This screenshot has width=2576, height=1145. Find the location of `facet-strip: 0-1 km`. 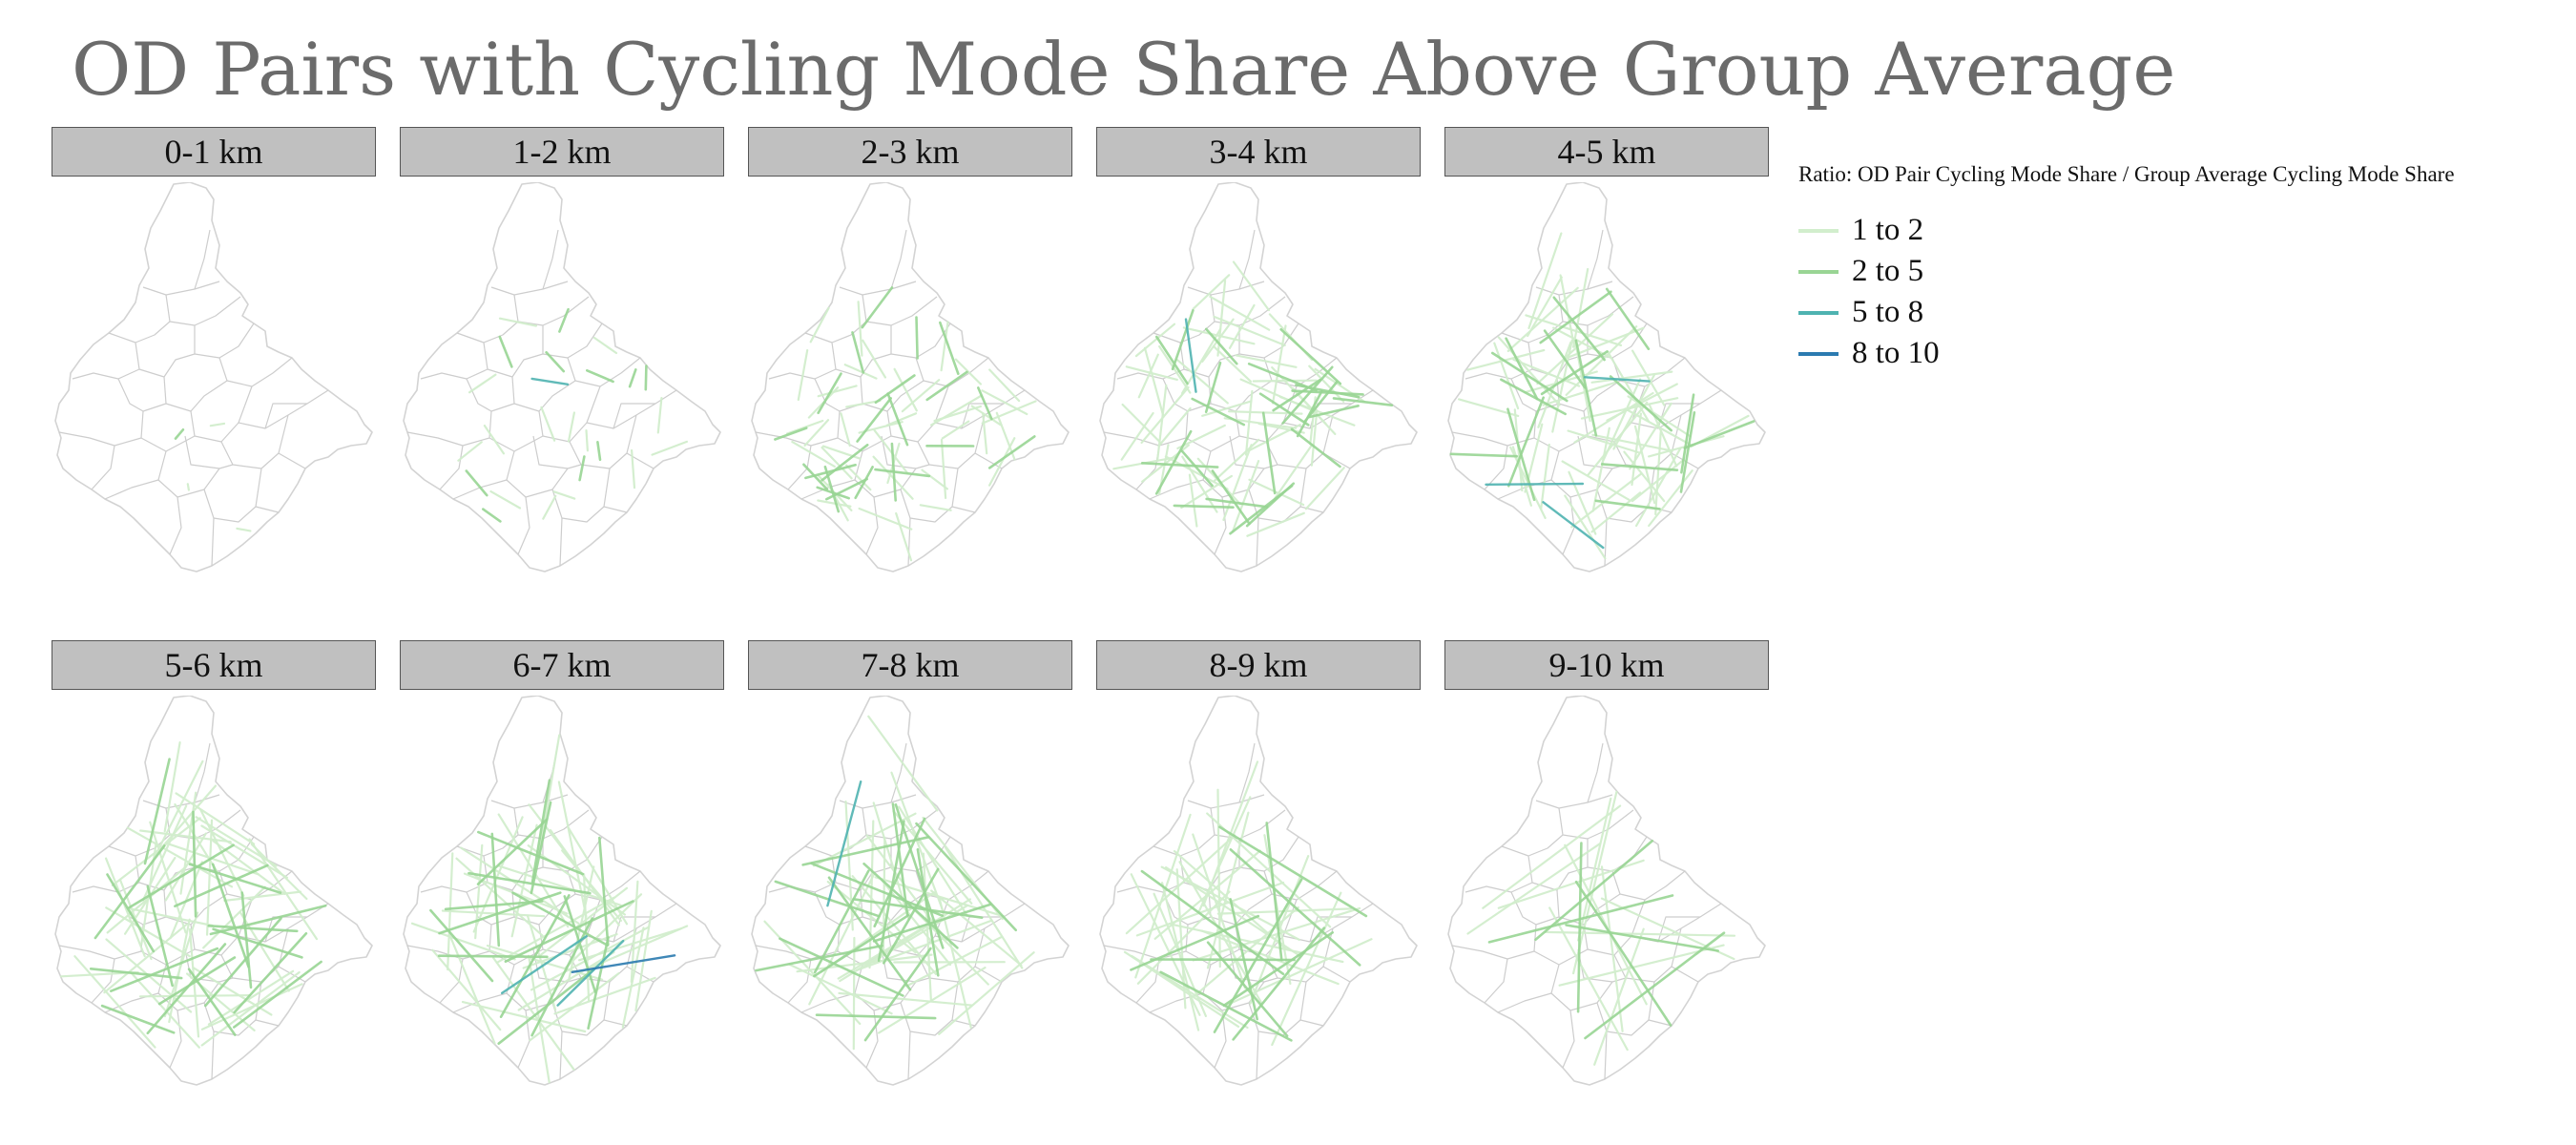

facet-strip: 0-1 km is located at coordinates (214, 152).